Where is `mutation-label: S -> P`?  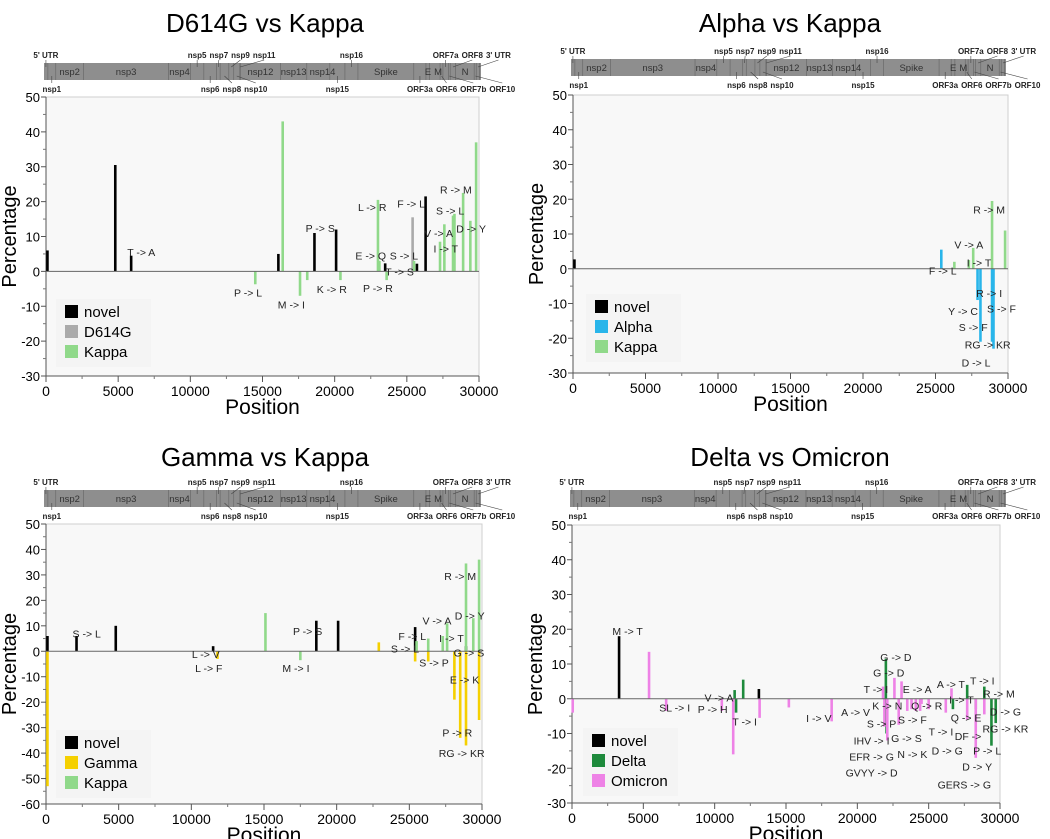
mutation-label: S -> P is located at coordinates (881, 725).